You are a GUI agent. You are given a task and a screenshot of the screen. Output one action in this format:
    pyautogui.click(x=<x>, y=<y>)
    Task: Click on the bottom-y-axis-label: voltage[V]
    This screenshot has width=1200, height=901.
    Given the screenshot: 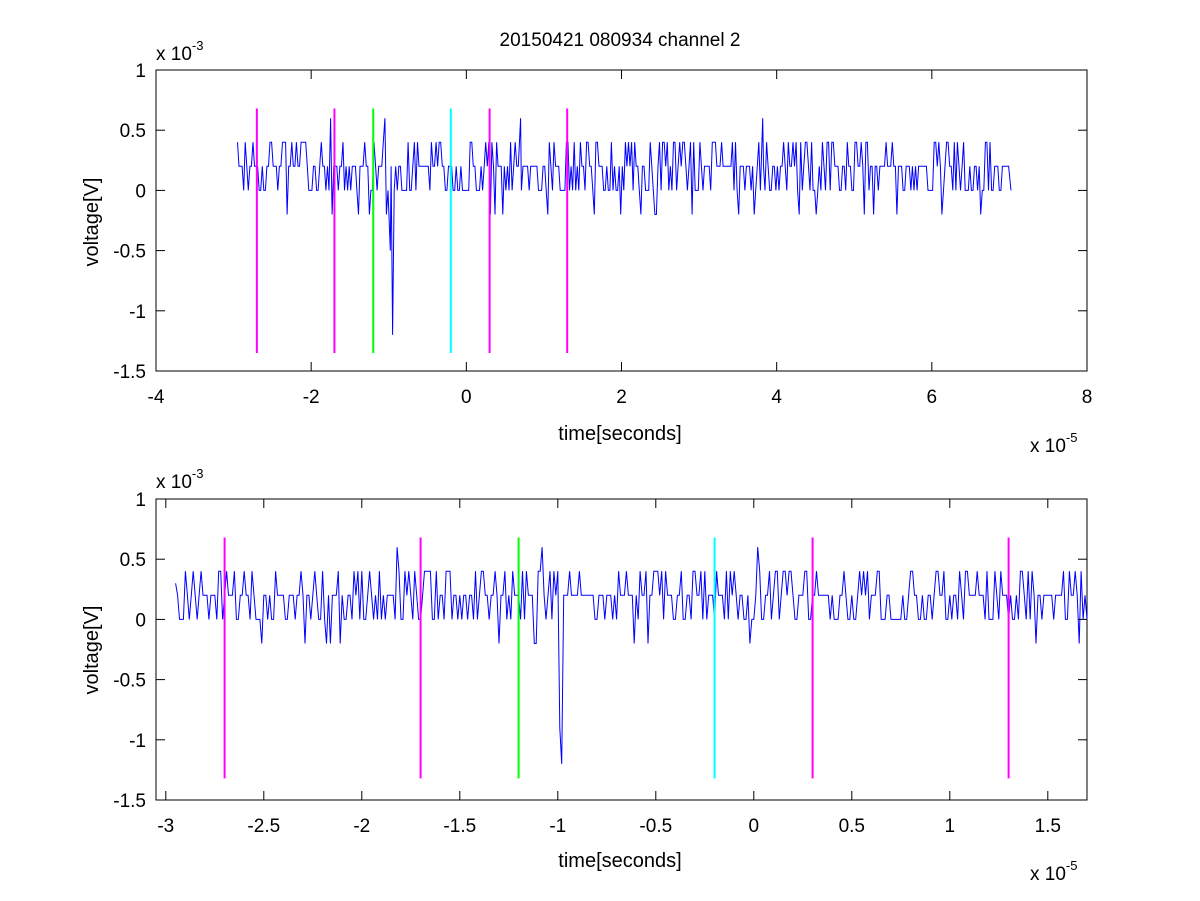 What is the action you would take?
    pyautogui.click(x=92, y=650)
    